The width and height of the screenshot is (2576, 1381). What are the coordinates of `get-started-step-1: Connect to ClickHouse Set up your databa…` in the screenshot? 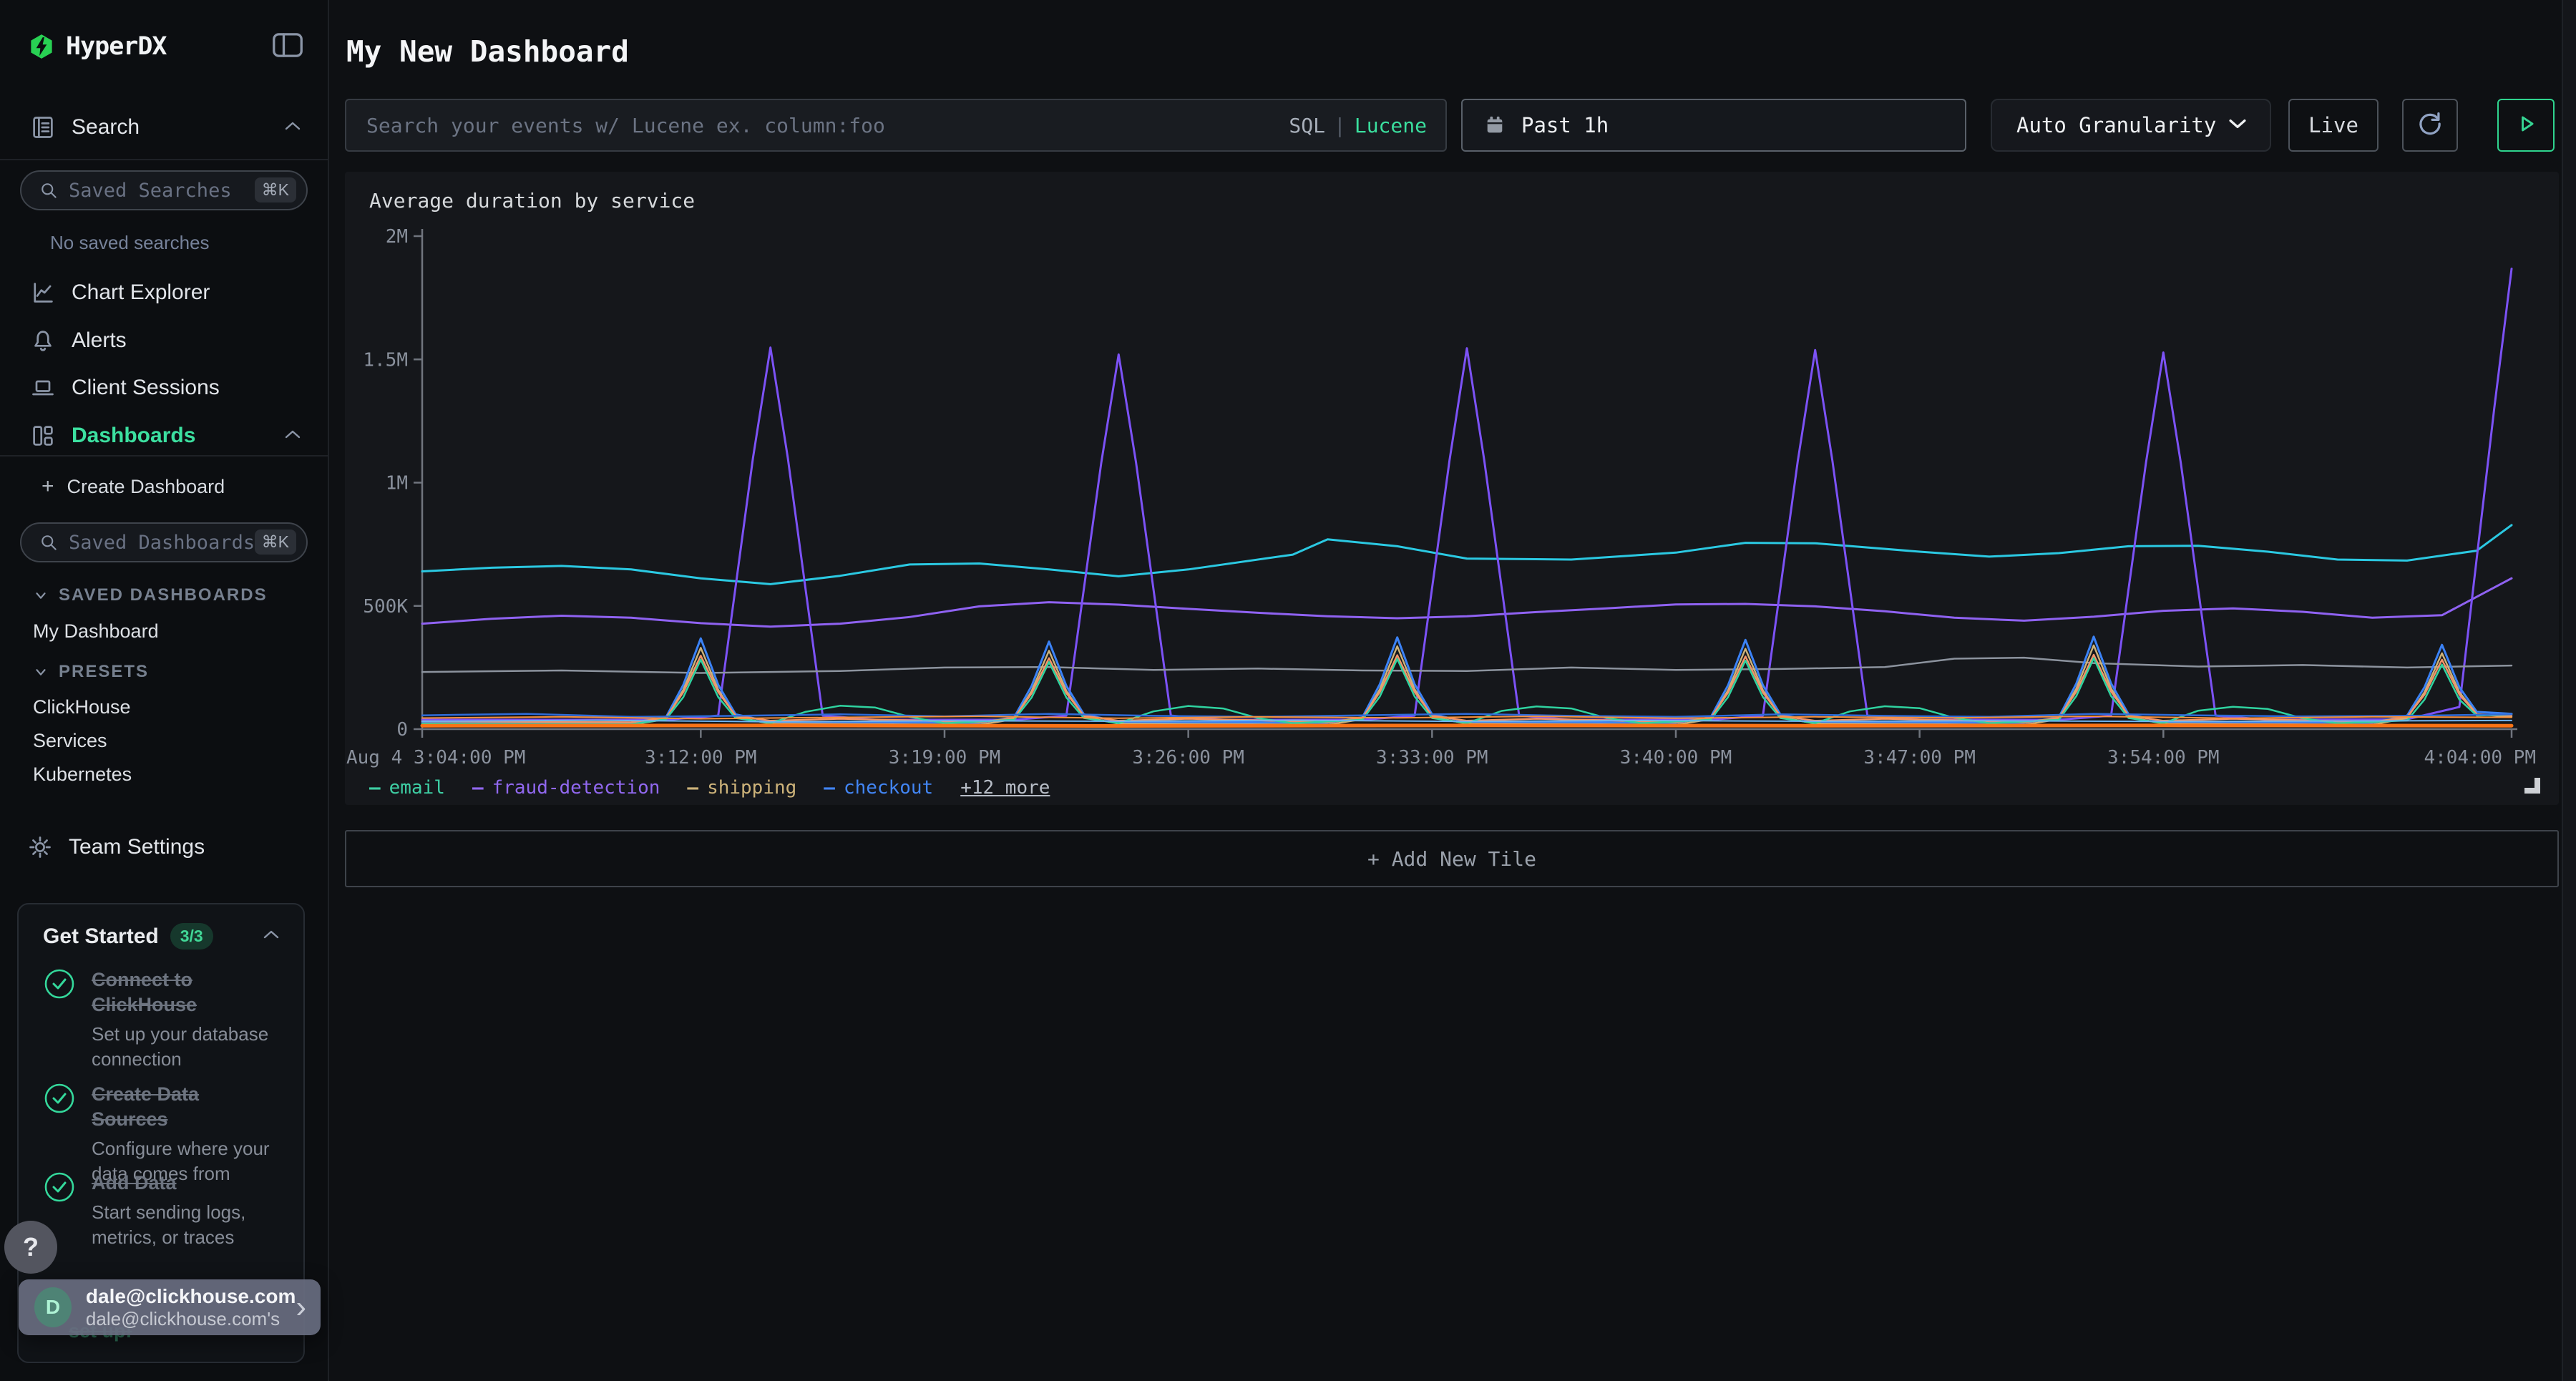 It's located at (161, 1019).